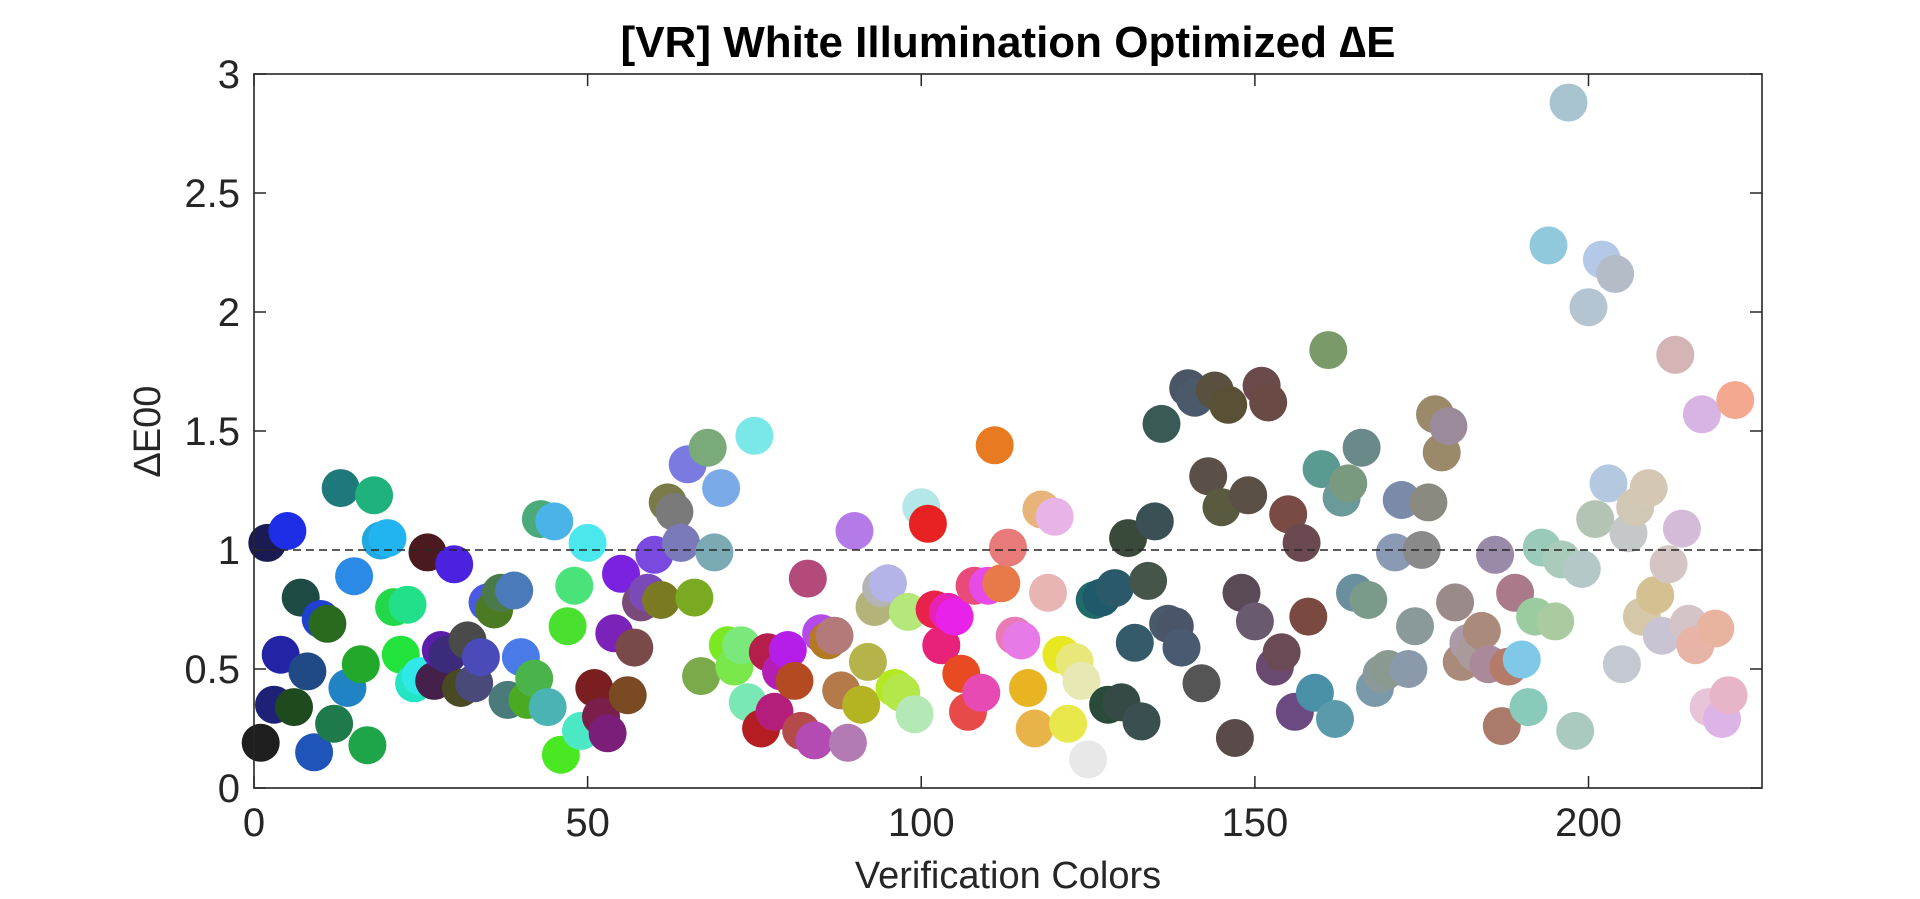 Image resolution: width=1920 pixels, height=899 pixels. I want to click on x-axis-title: Verification Colors, so click(1008, 876).